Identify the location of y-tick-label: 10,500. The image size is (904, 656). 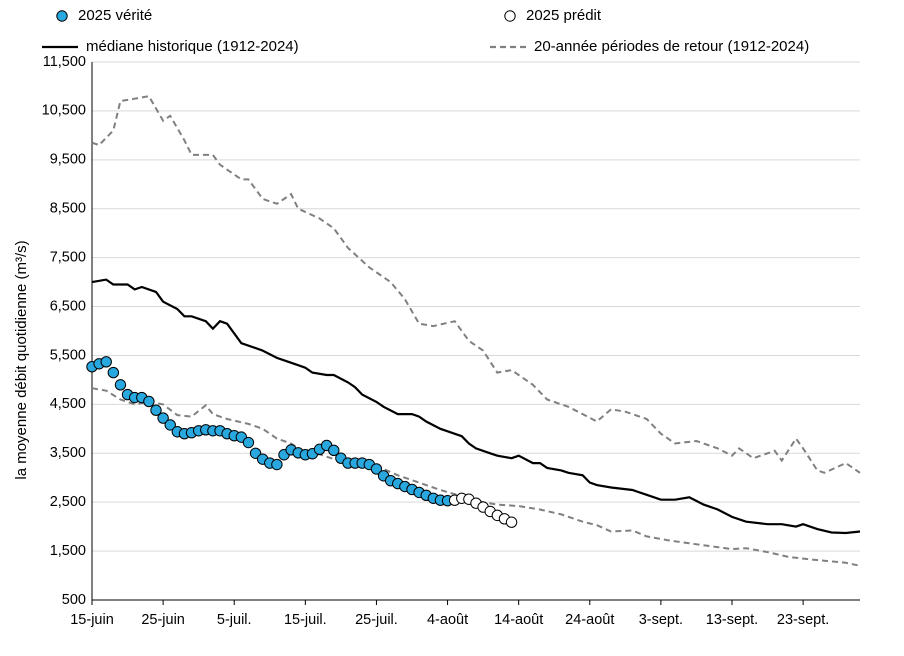
(64, 111).